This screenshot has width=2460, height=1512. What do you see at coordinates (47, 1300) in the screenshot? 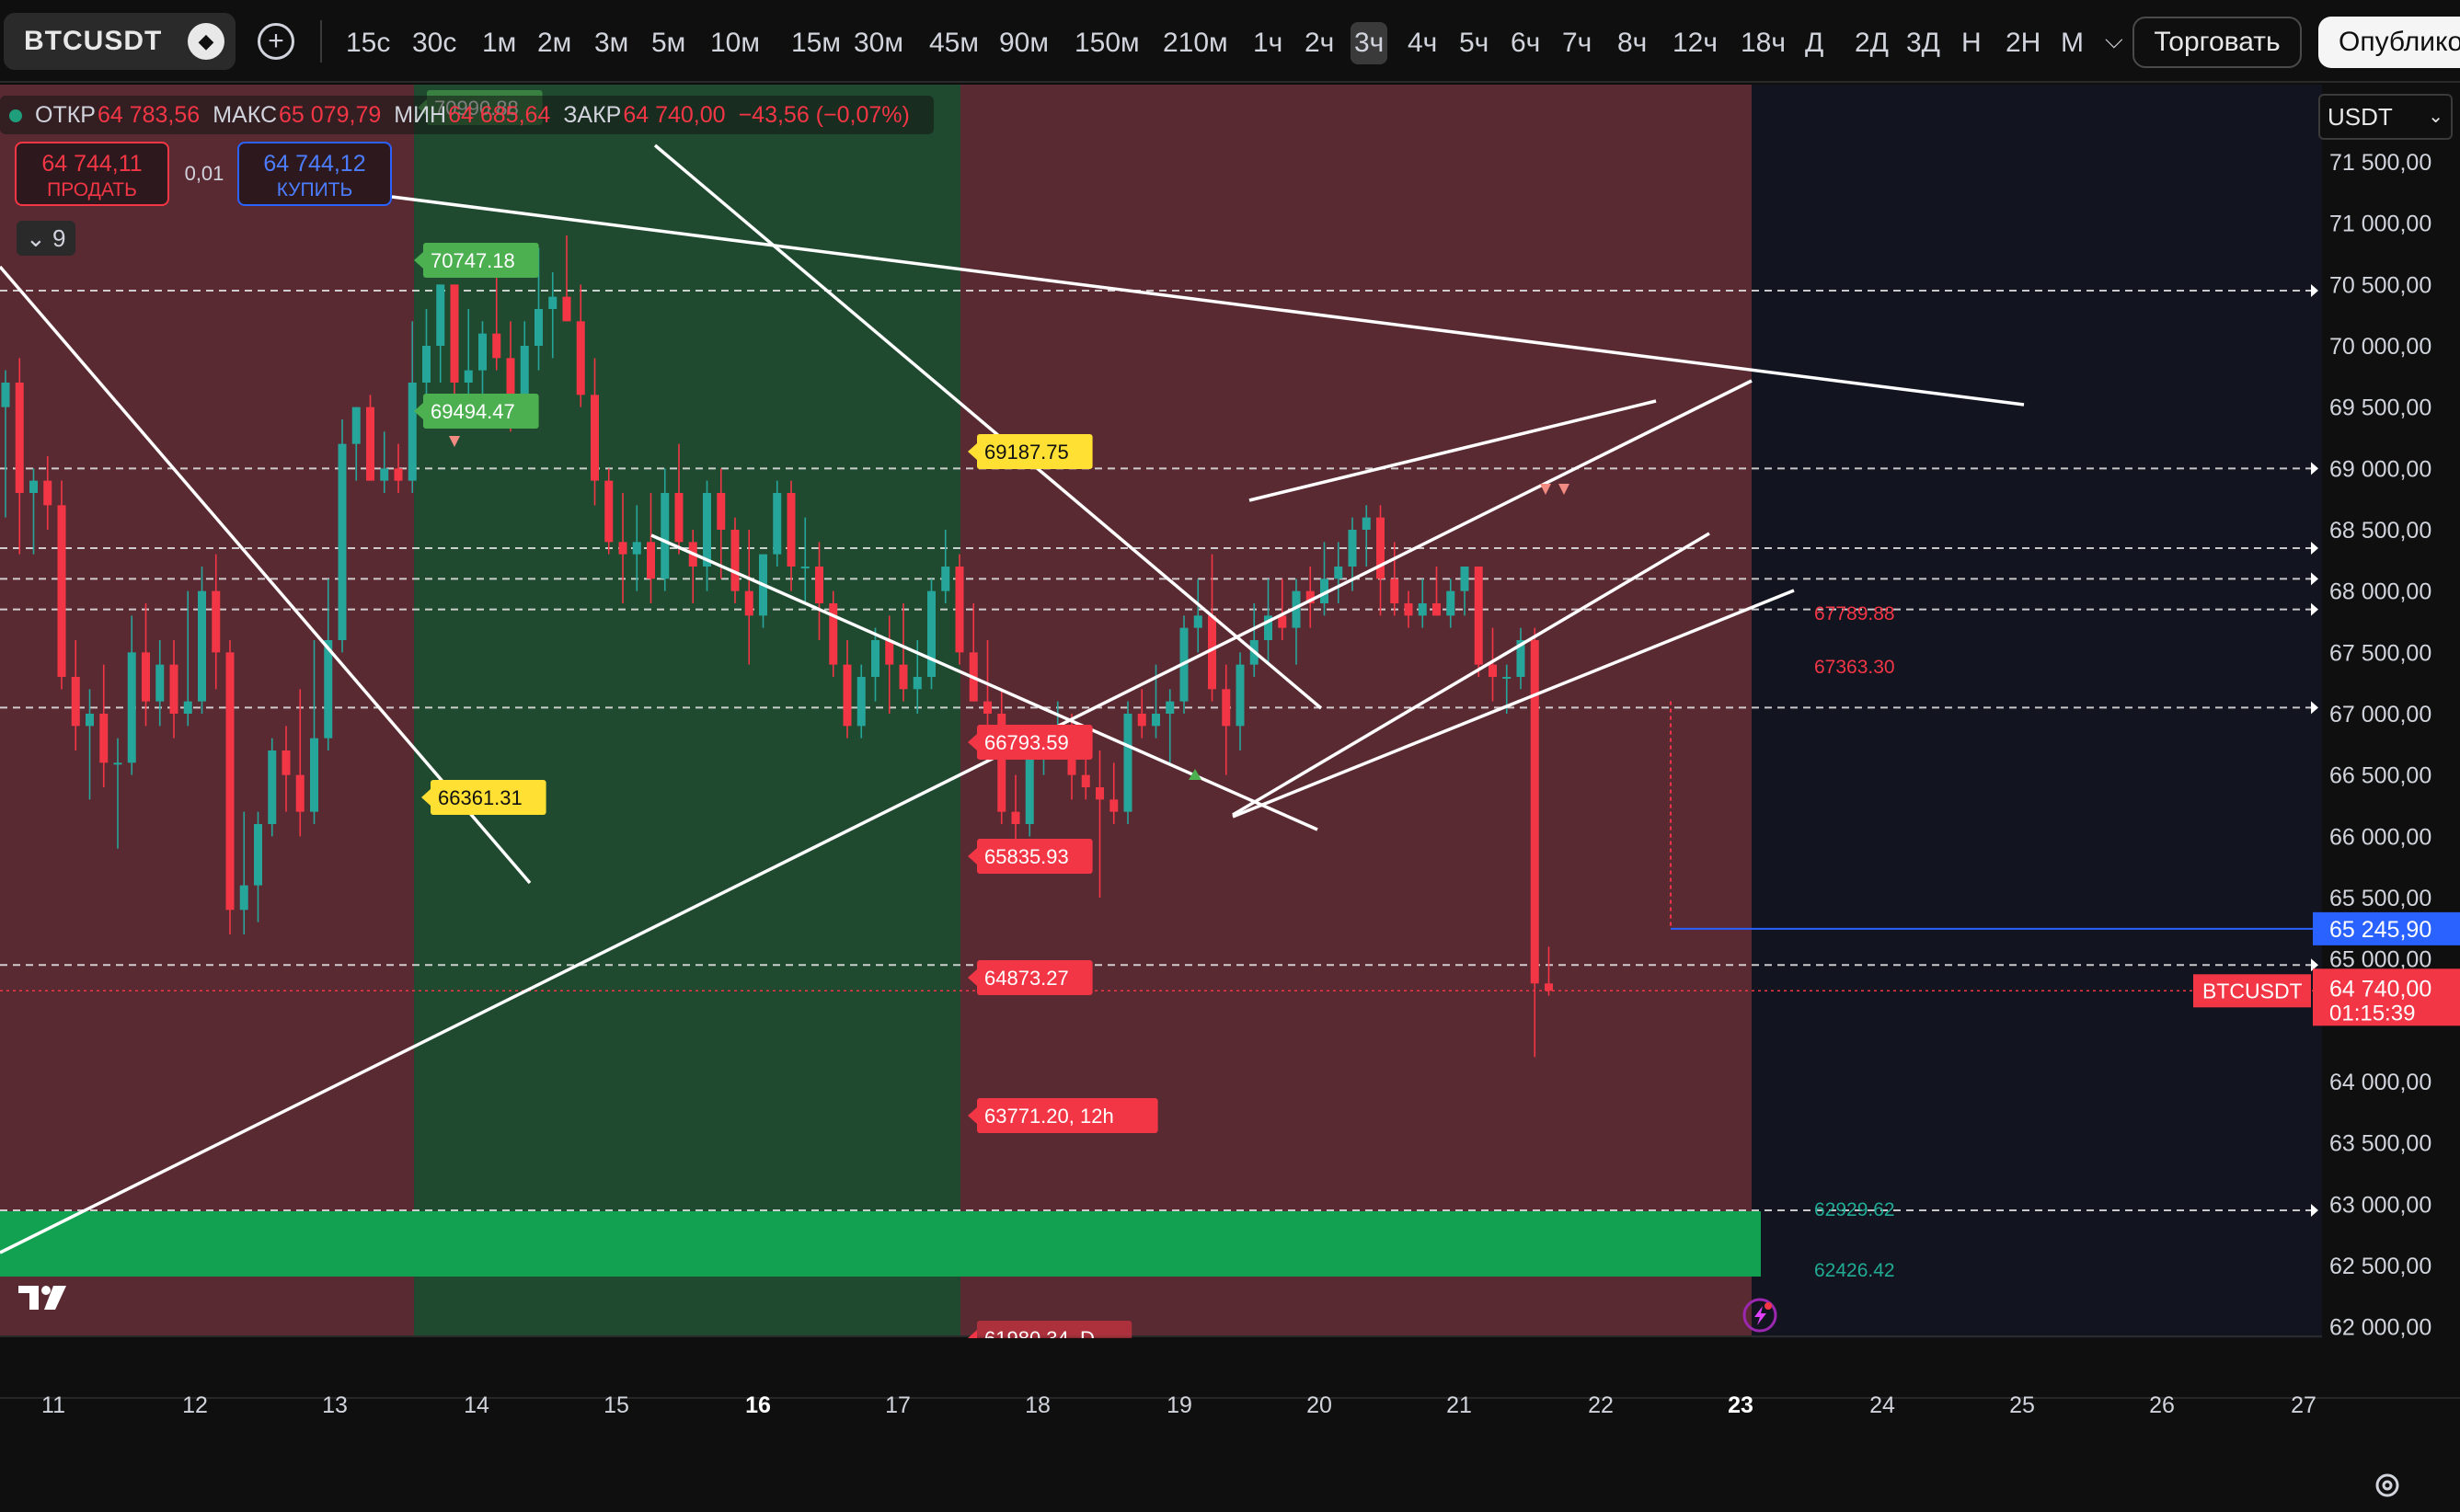
I see `tradingview-logo-icon` at bounding box center [47, 1300].